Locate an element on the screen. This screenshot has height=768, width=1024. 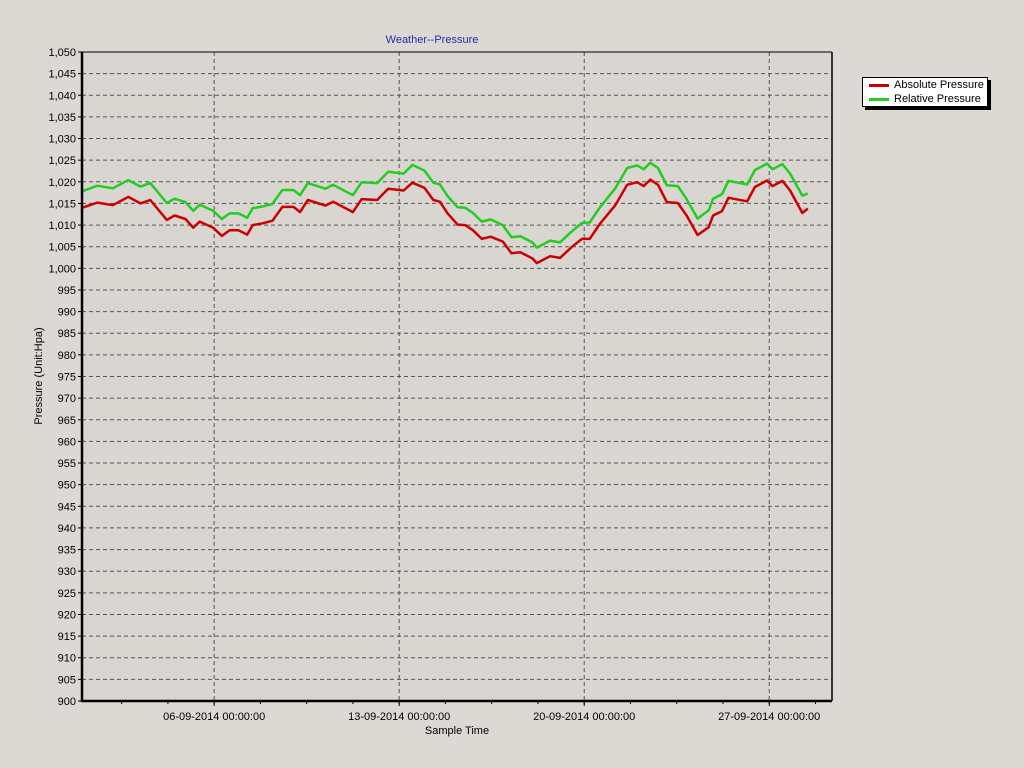
y-tick-label: 975 is located at coordinates (67, 378).